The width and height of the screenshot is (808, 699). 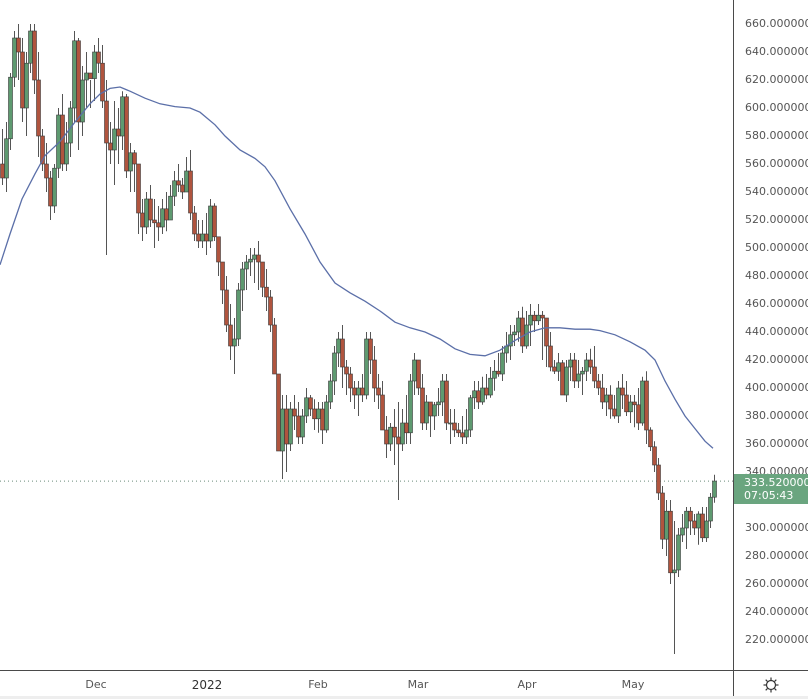 I want to click on price-tick-label: 660.000000, so click(x=776, y=23).